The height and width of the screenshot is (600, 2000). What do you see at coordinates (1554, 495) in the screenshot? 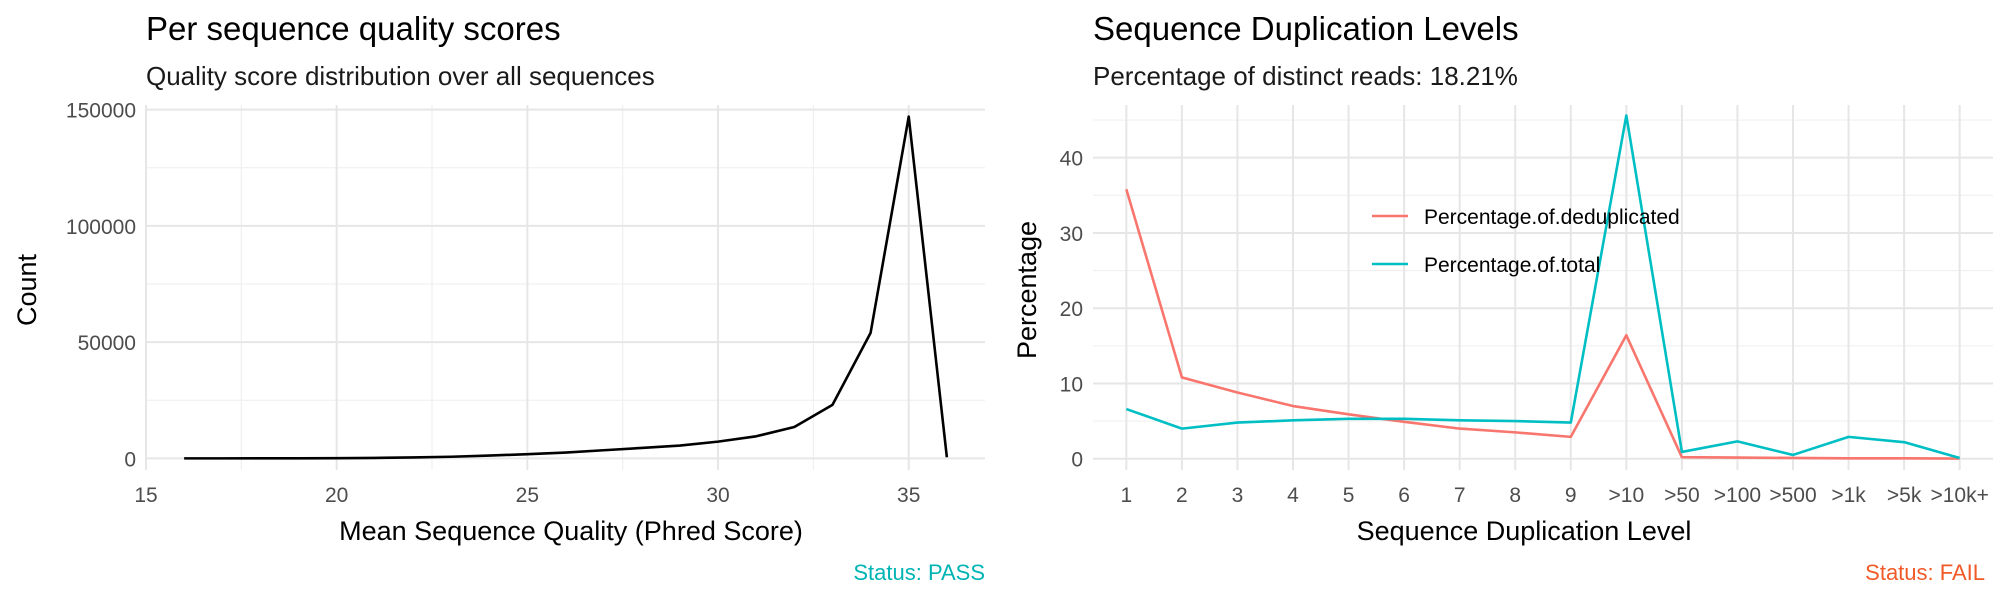
I see `x-axis-ticks: 1 2 3 4 5 6 7 8 9 >10 >50 >100 >500 >1k >5k >10k+` at bounding box center [1554, 495].